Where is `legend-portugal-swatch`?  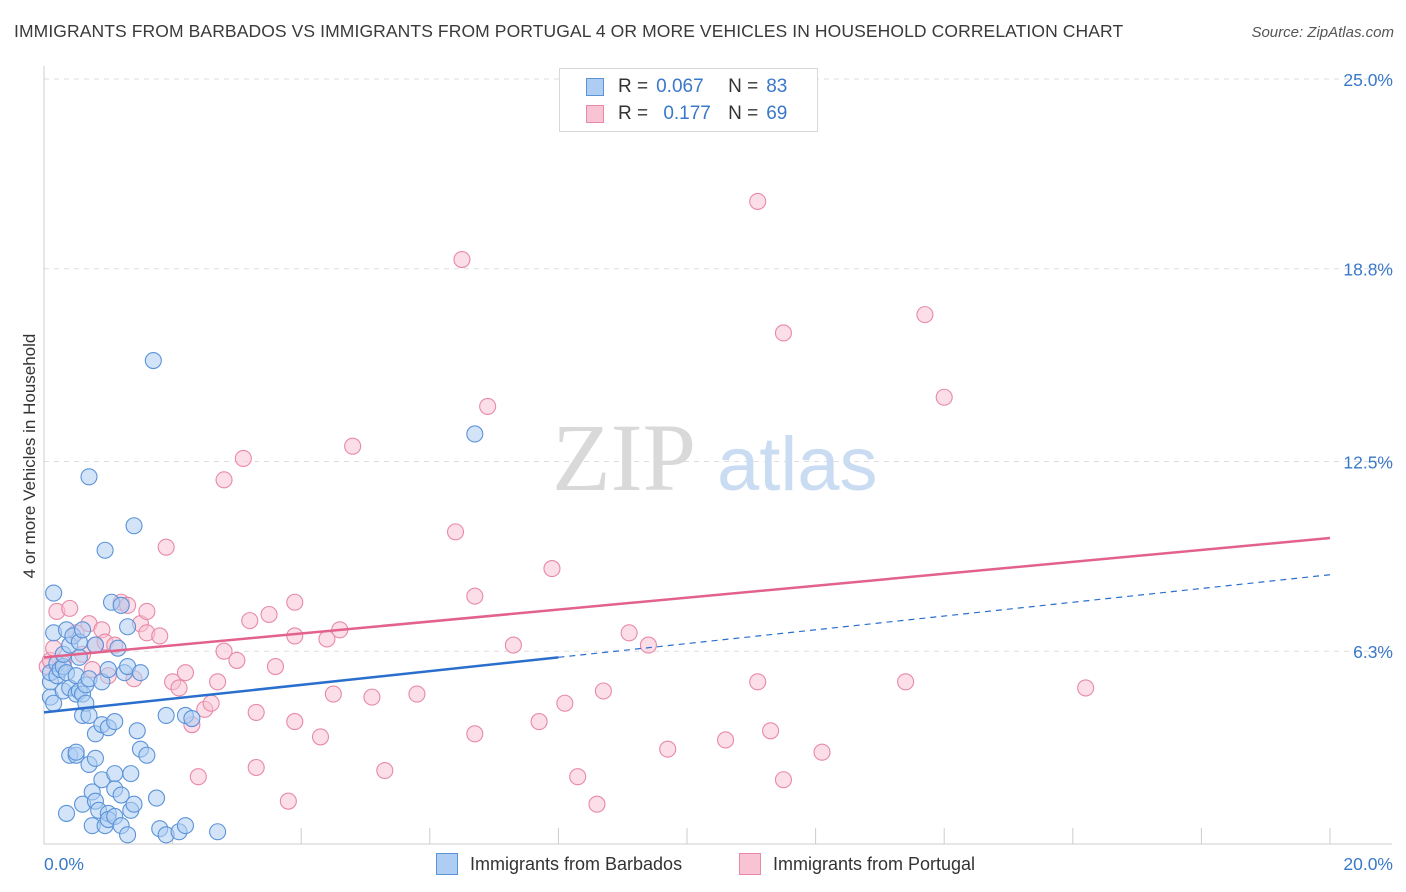 legend-portugal-swatch is located at coordinates (750, 864).